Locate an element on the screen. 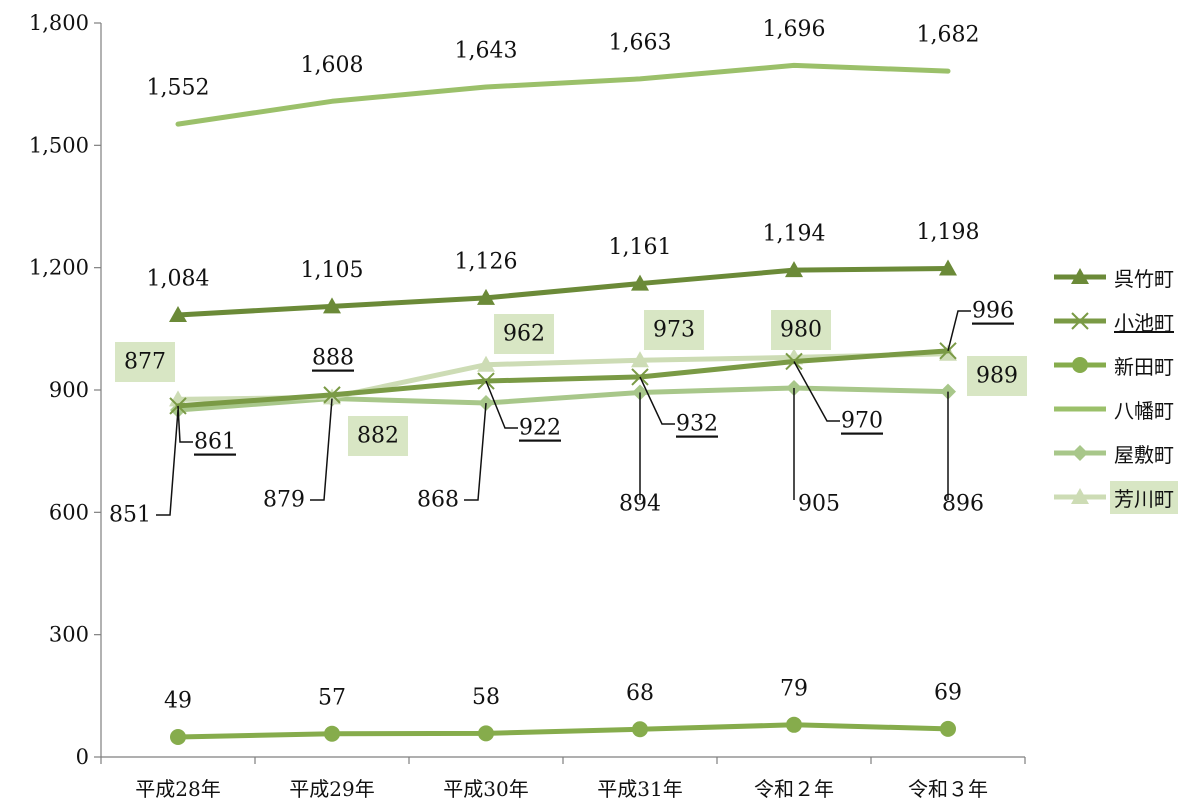 This screenshot has height=805, width=1203. legend-item-nitta: 新田町 is located at coordinates (1127, 365).